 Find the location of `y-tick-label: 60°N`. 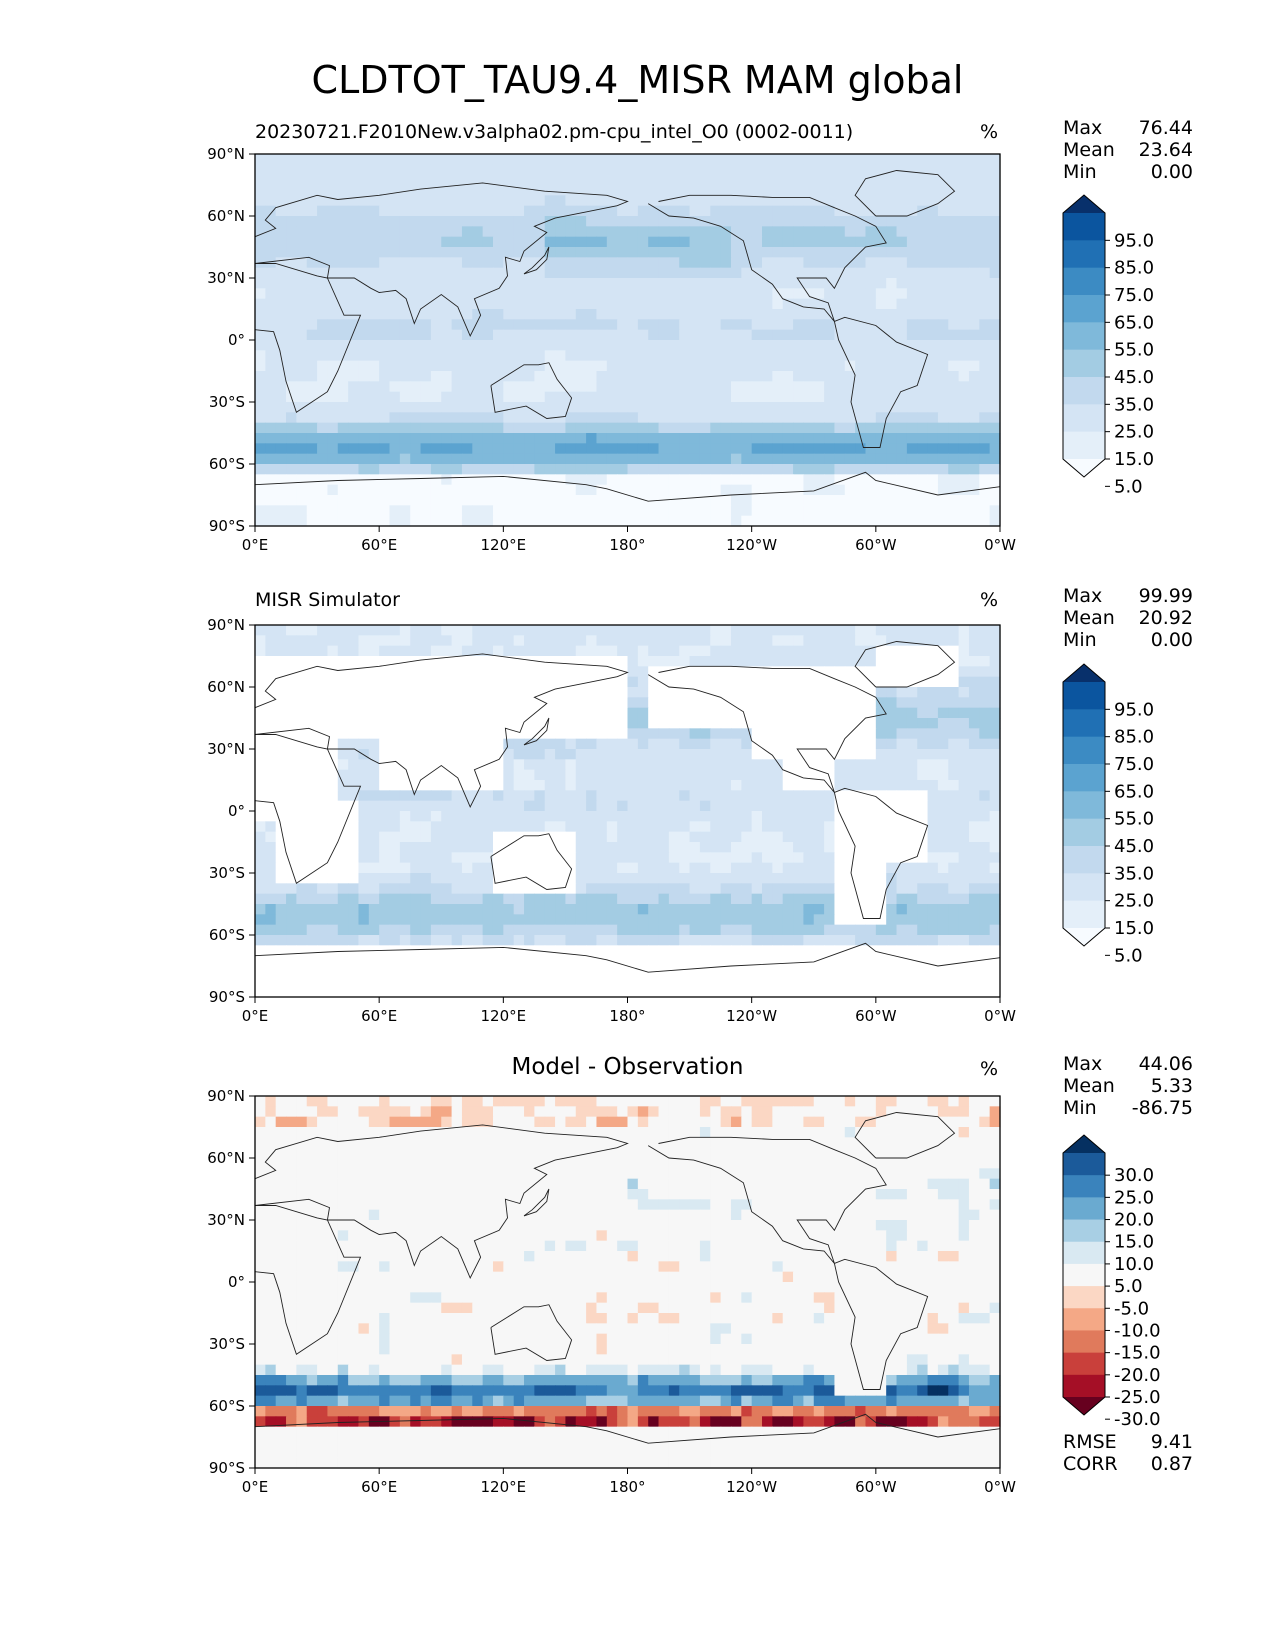

y-tick-label: 60°N is located at coordinates (226, 216).